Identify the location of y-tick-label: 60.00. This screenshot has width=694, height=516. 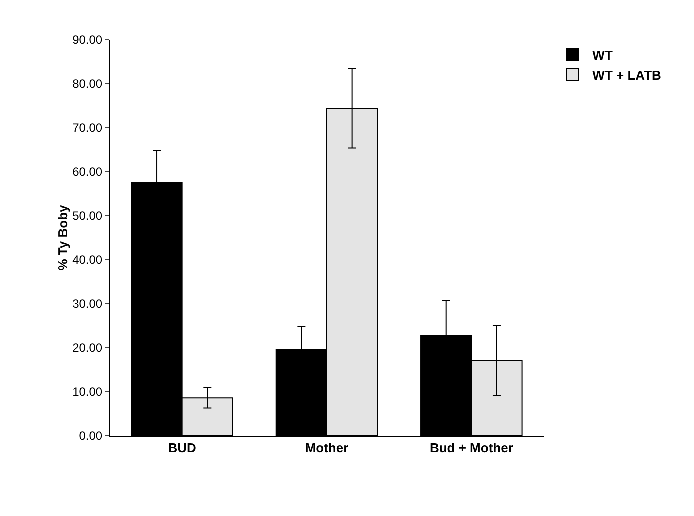
(87, 172).